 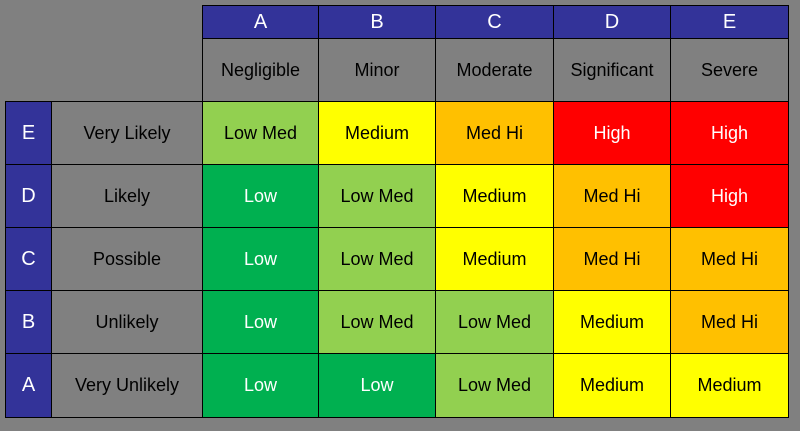 I want to click on row-label-very-unlikely: Very Unlikely, so click(x=127, y=385).